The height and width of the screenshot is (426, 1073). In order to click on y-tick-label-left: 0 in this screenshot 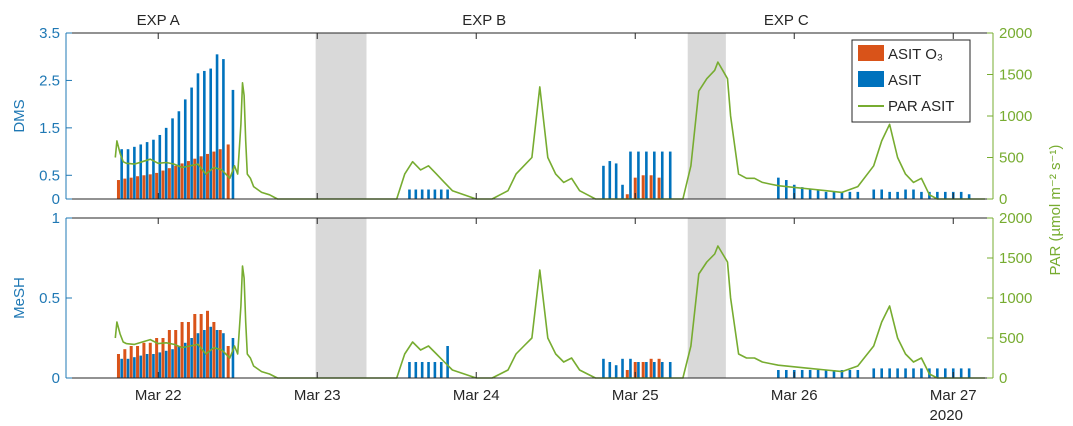, I will do `click(56, 378)`.